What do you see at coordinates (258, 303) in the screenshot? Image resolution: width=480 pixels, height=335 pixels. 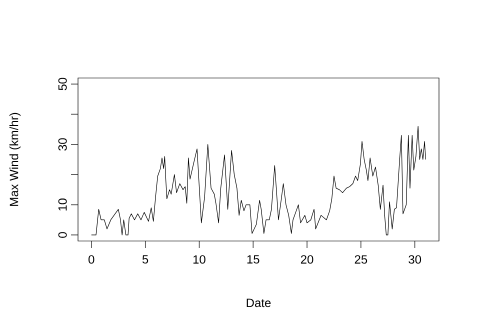 I see `x-axis-title: Date` at bounding box center [258, 303].